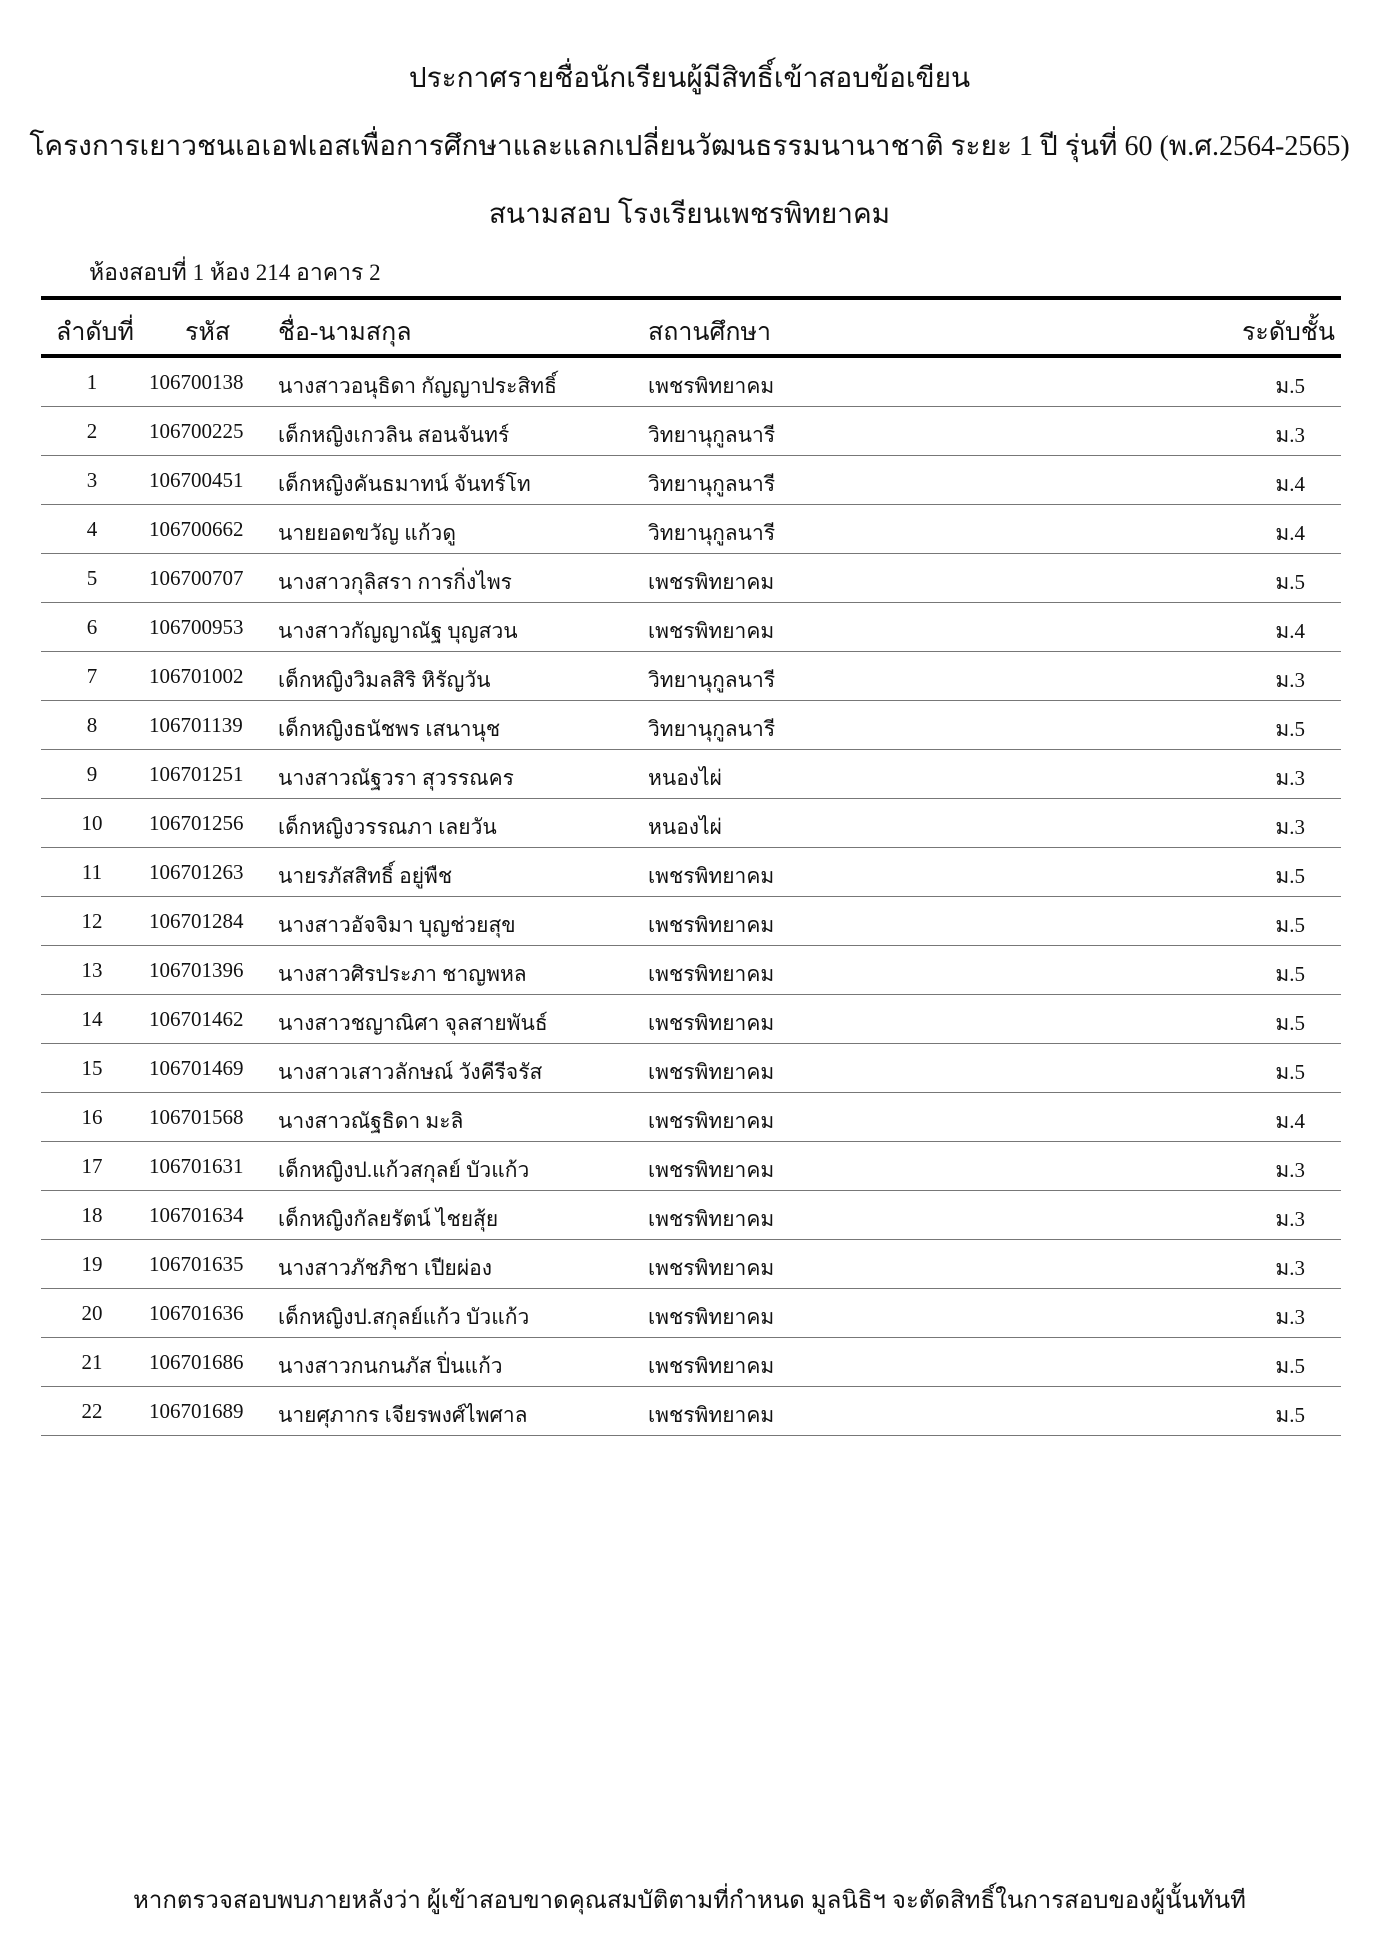 This screenshot has height=1949, width=1379. Describe the element at coordinates (196, 578) in the screenshot. I see `student-code: 106700707` at that location.